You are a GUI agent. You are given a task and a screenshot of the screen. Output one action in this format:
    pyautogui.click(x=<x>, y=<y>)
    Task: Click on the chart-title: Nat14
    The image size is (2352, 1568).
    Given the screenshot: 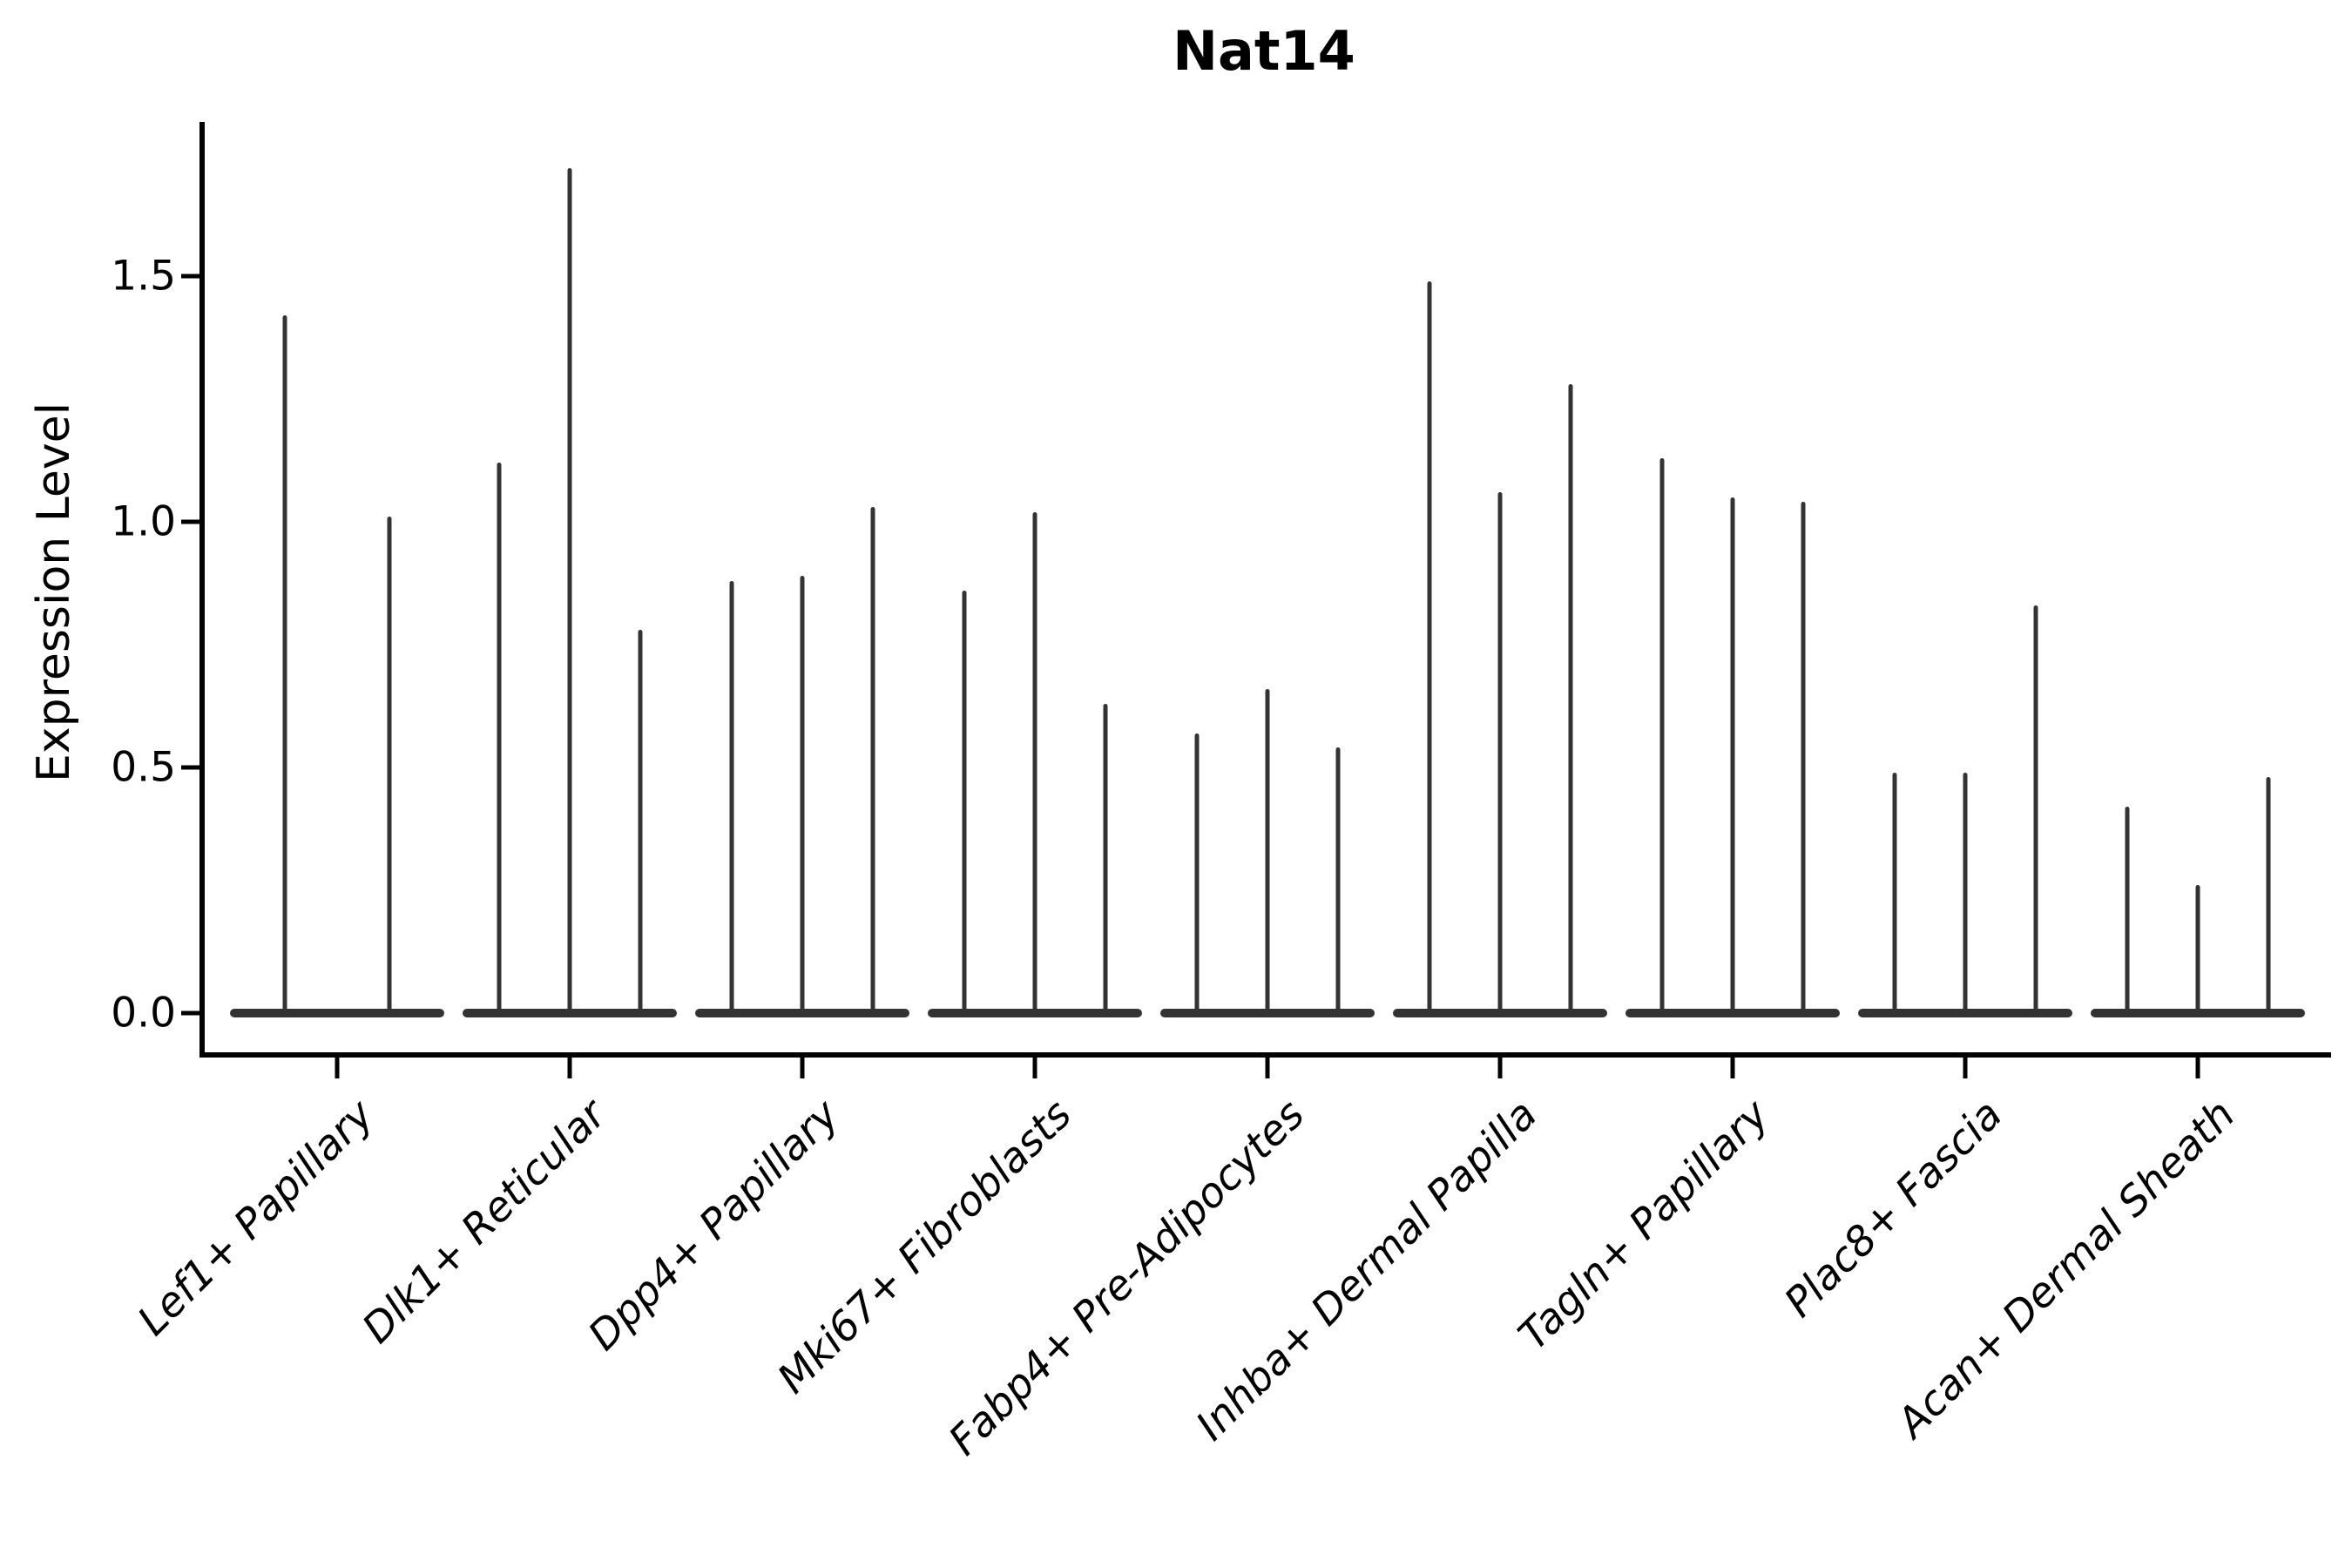 What is the action you would take?
    pyautogui.click(x=1264, y=51)
    